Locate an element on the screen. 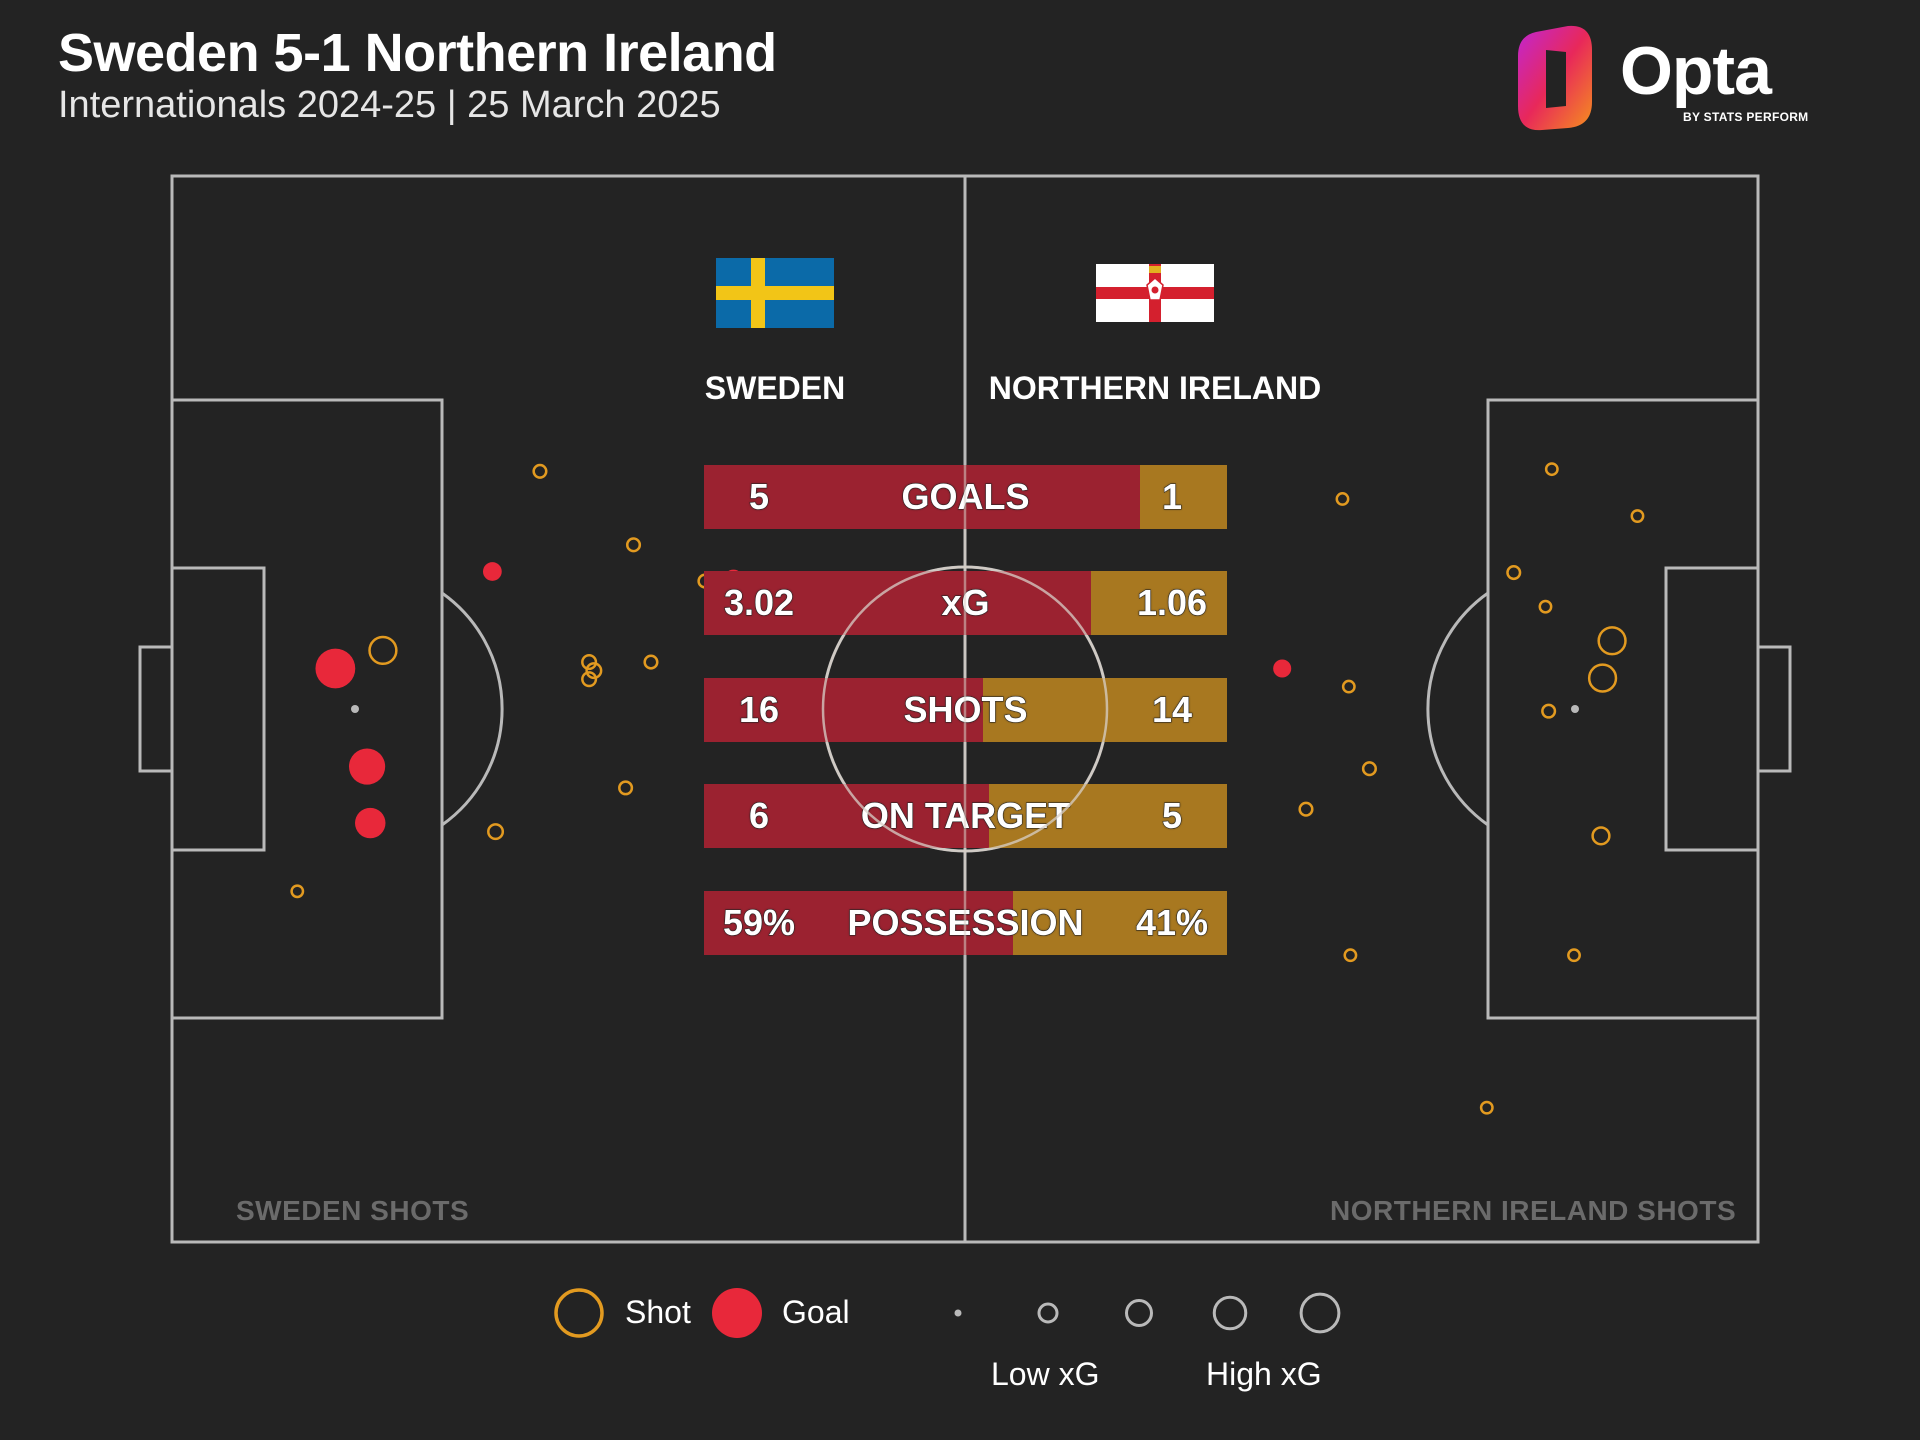  sweden-flag is located at coordinates (775, 293).